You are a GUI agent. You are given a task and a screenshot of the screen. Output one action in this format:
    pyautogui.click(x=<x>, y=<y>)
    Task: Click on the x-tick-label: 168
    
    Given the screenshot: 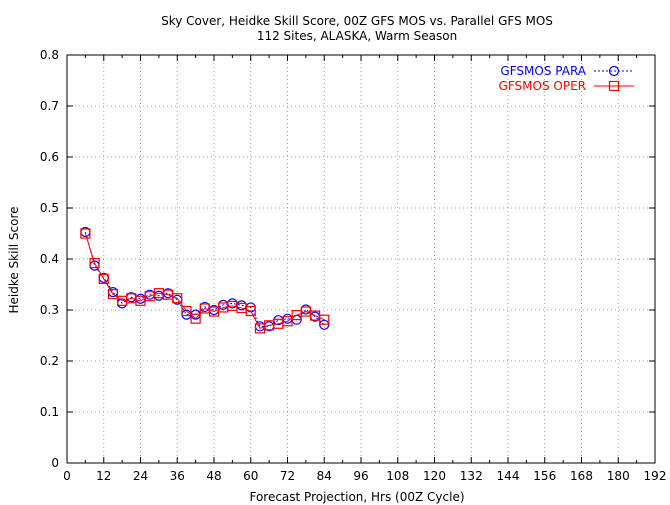 What is the action you would take?
    pyautogui.click(x=581, y=476)
    